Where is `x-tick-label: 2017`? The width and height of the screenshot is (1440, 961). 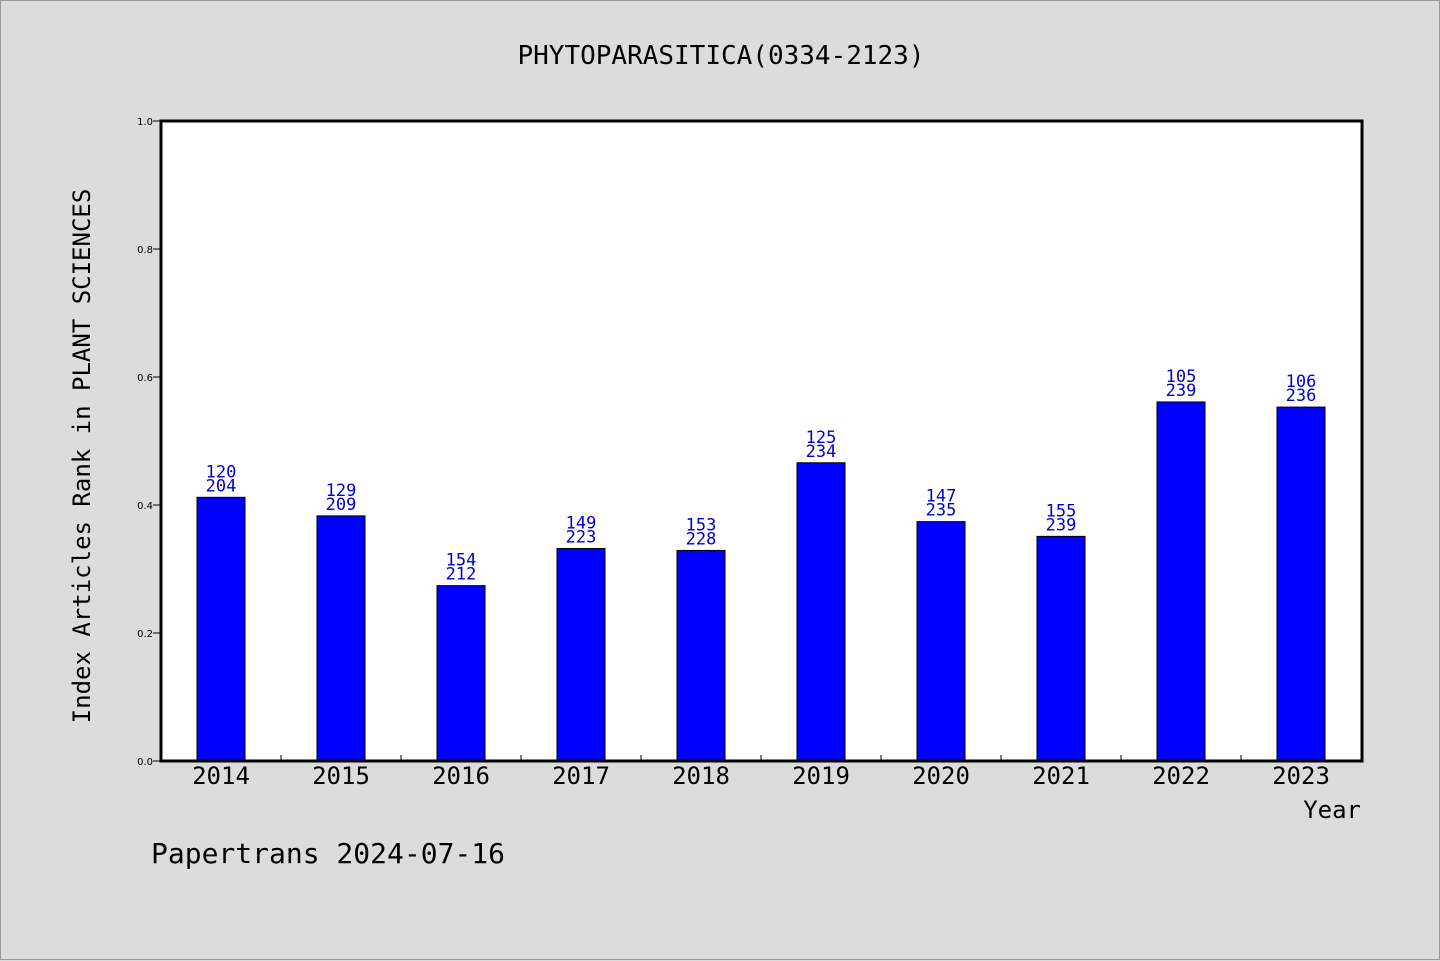
x-tick-label: 2017 is located at coordinates (581, 776).